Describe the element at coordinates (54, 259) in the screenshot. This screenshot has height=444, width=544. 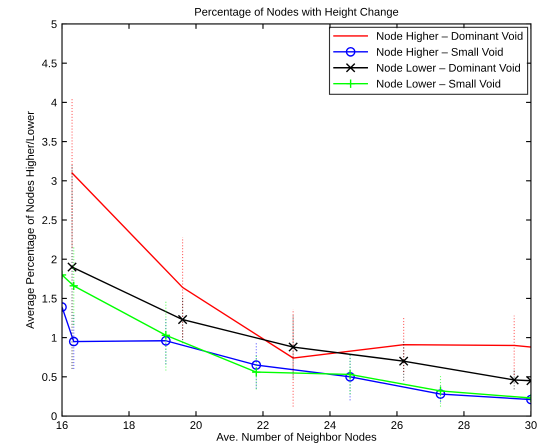
I see `y-tick-label: 2` at that location.